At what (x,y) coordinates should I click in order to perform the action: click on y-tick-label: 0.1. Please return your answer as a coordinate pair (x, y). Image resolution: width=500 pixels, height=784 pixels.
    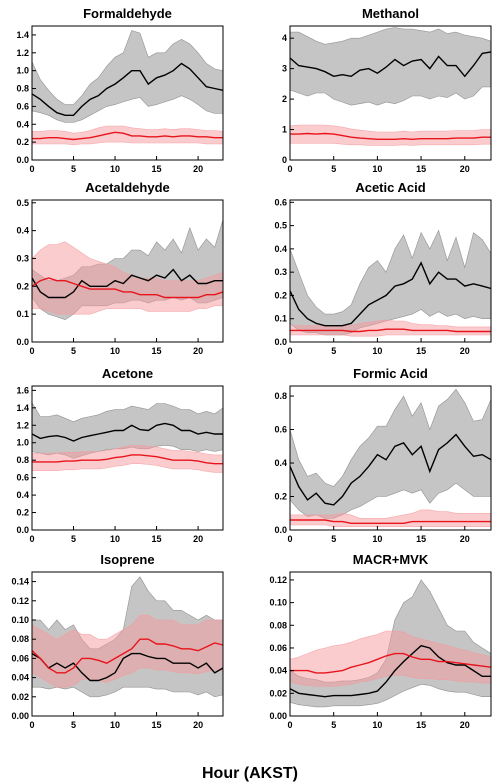
    Looking at the image, I should click on (280, 319).